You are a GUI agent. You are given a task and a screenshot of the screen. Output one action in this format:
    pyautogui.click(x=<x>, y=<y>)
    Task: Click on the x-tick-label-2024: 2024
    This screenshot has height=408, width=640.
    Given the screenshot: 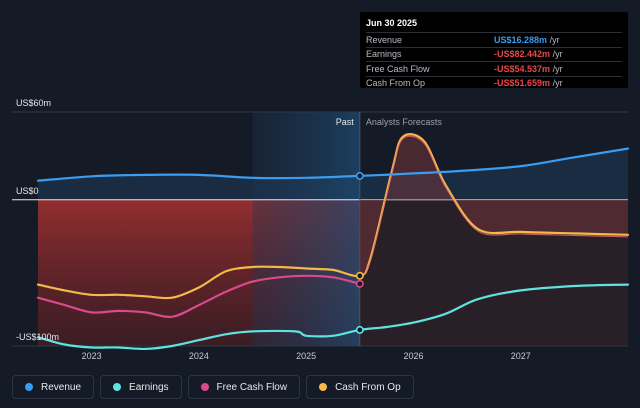 What is the action you would take?
    pyautogui.click(x=199, y=356)
    